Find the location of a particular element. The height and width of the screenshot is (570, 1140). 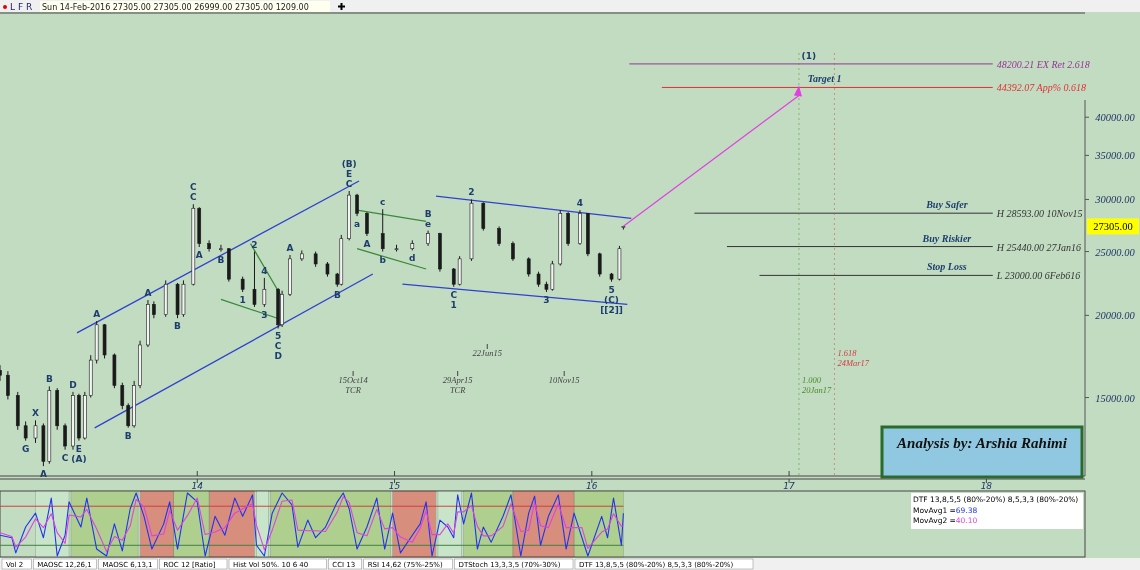

x-tick-label: 15 is located at coordinates (394, 486).